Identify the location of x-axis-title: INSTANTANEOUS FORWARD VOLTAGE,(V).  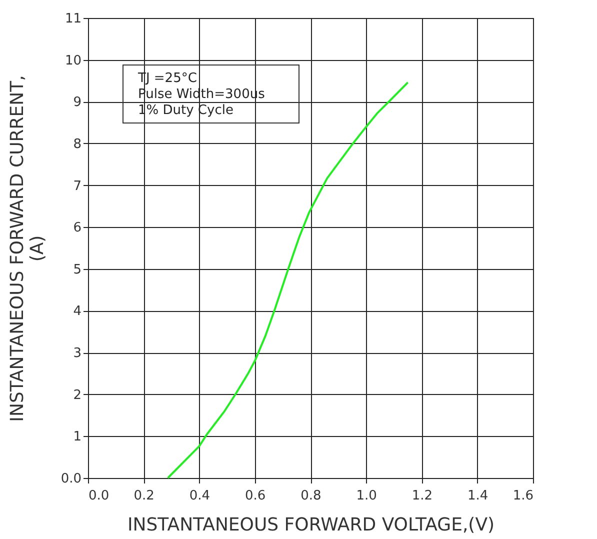
(311, 525).